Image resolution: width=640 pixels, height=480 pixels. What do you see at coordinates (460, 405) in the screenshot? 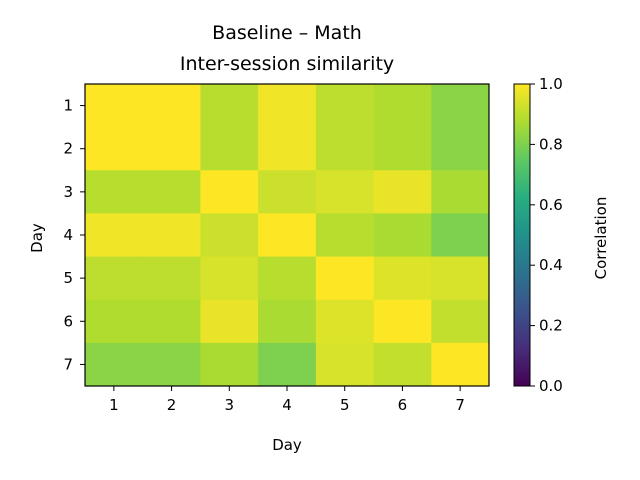
I see `x-tick-label: 7` at bounding box center [460, 405].